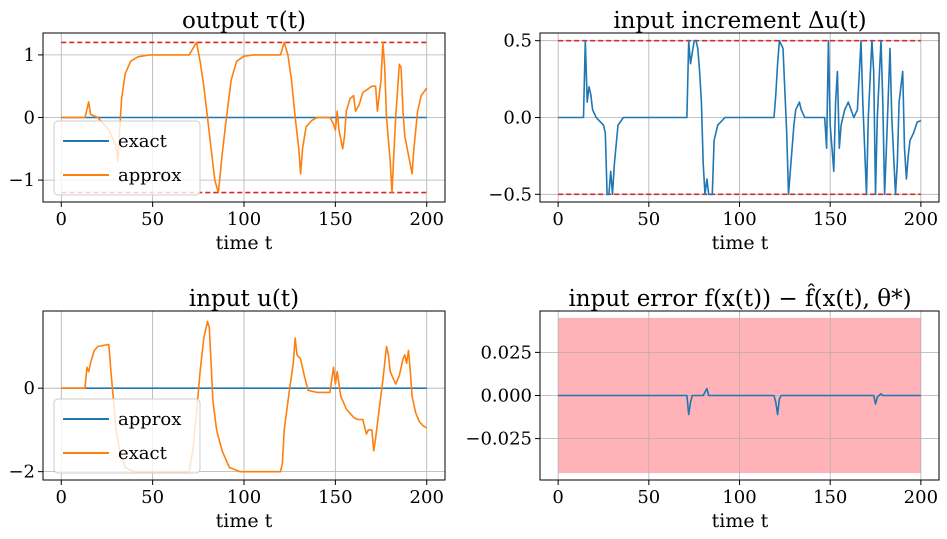 The width and height of the screenshot is (947, 539). What do you see at coordinates (21, 180) in the screenshot?
I see `y-tick-label: −1` at bounding box center [21, 180].